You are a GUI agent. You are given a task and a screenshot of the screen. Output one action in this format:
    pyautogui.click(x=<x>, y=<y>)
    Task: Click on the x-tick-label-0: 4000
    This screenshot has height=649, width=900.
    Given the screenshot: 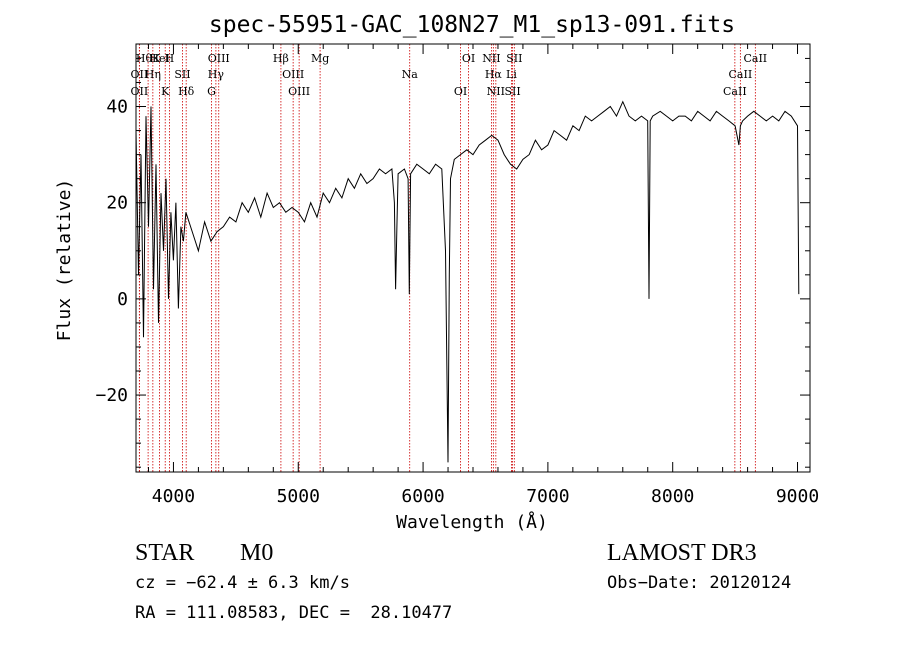 What is the action you would take?
    pyautogui.click(x=173, y=496)
    